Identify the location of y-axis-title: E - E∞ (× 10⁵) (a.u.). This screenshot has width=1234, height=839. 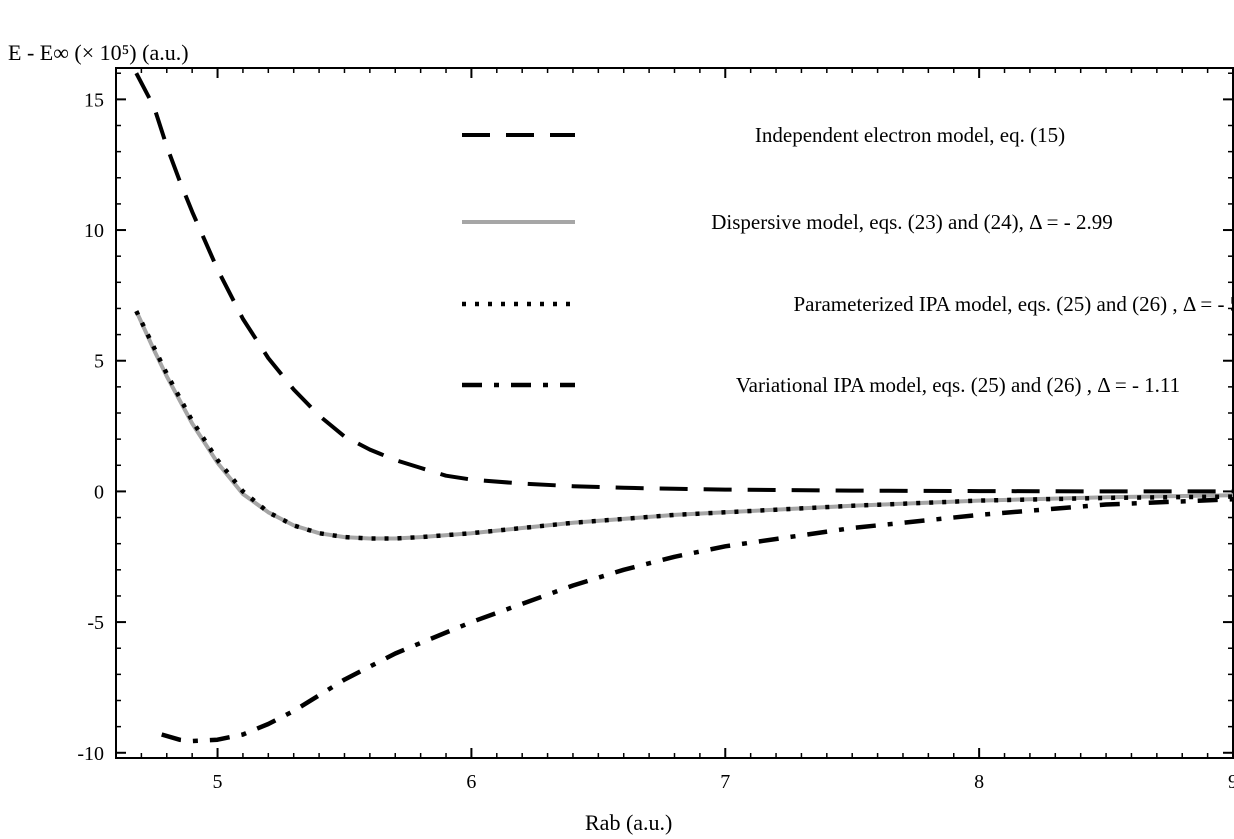
(98, 52).